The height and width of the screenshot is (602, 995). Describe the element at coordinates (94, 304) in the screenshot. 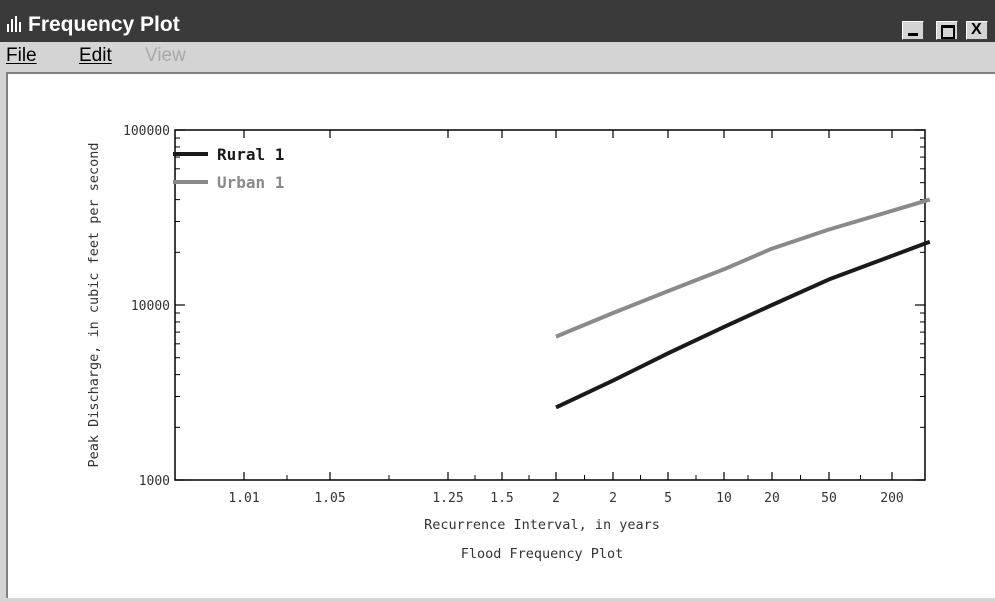

I see `y-axis-label: Peak Discharge, in cubic feet per second` at that location.